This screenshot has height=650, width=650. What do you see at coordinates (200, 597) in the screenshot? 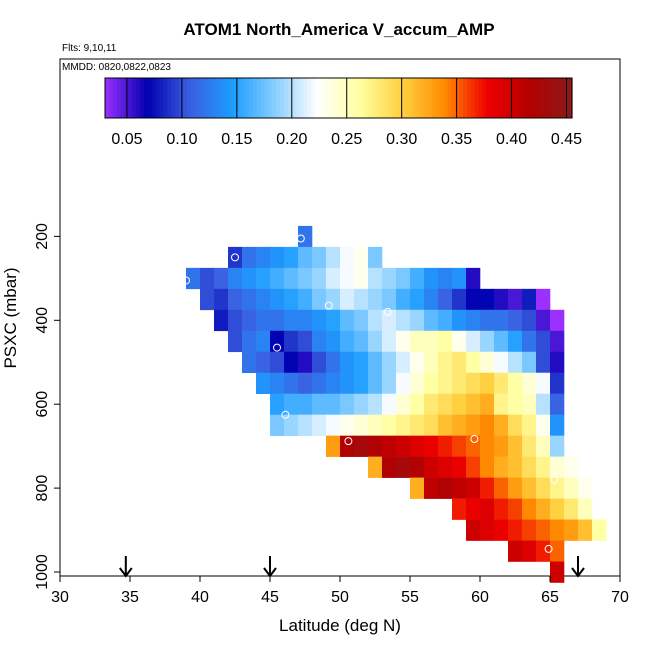
I see `x-tick-label: 40` at bounding box center [200, 597].